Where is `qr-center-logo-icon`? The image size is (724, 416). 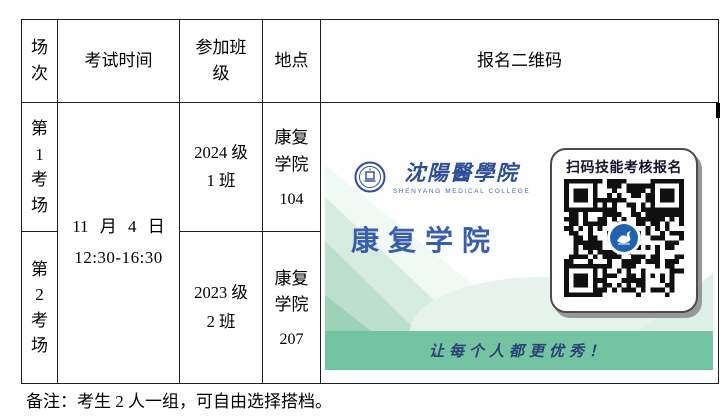 qr-center-logo-icon is located at coordinates (624, 238).